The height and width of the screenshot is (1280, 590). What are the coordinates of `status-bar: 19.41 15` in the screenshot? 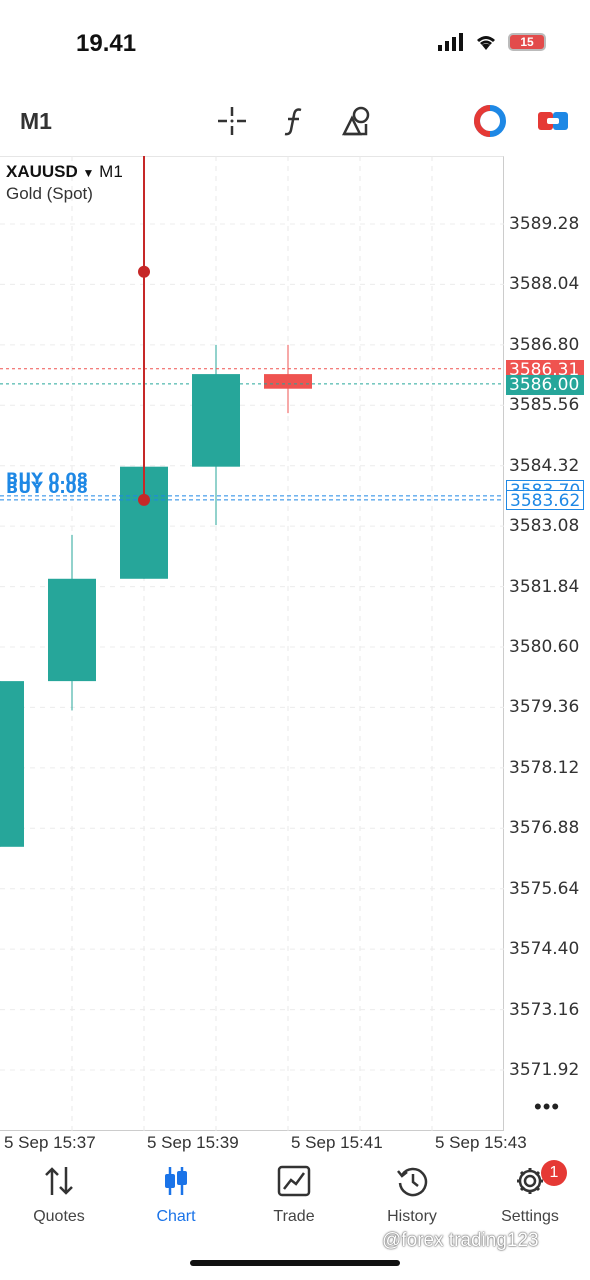 It's located at (295, 45).